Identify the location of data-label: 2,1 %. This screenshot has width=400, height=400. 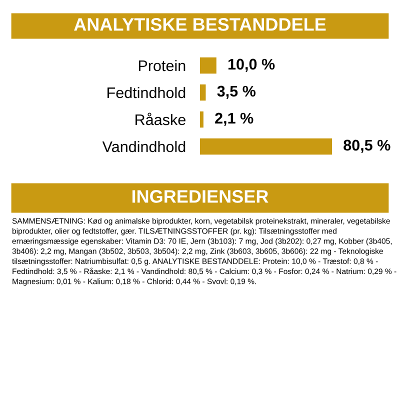
(234, 119).